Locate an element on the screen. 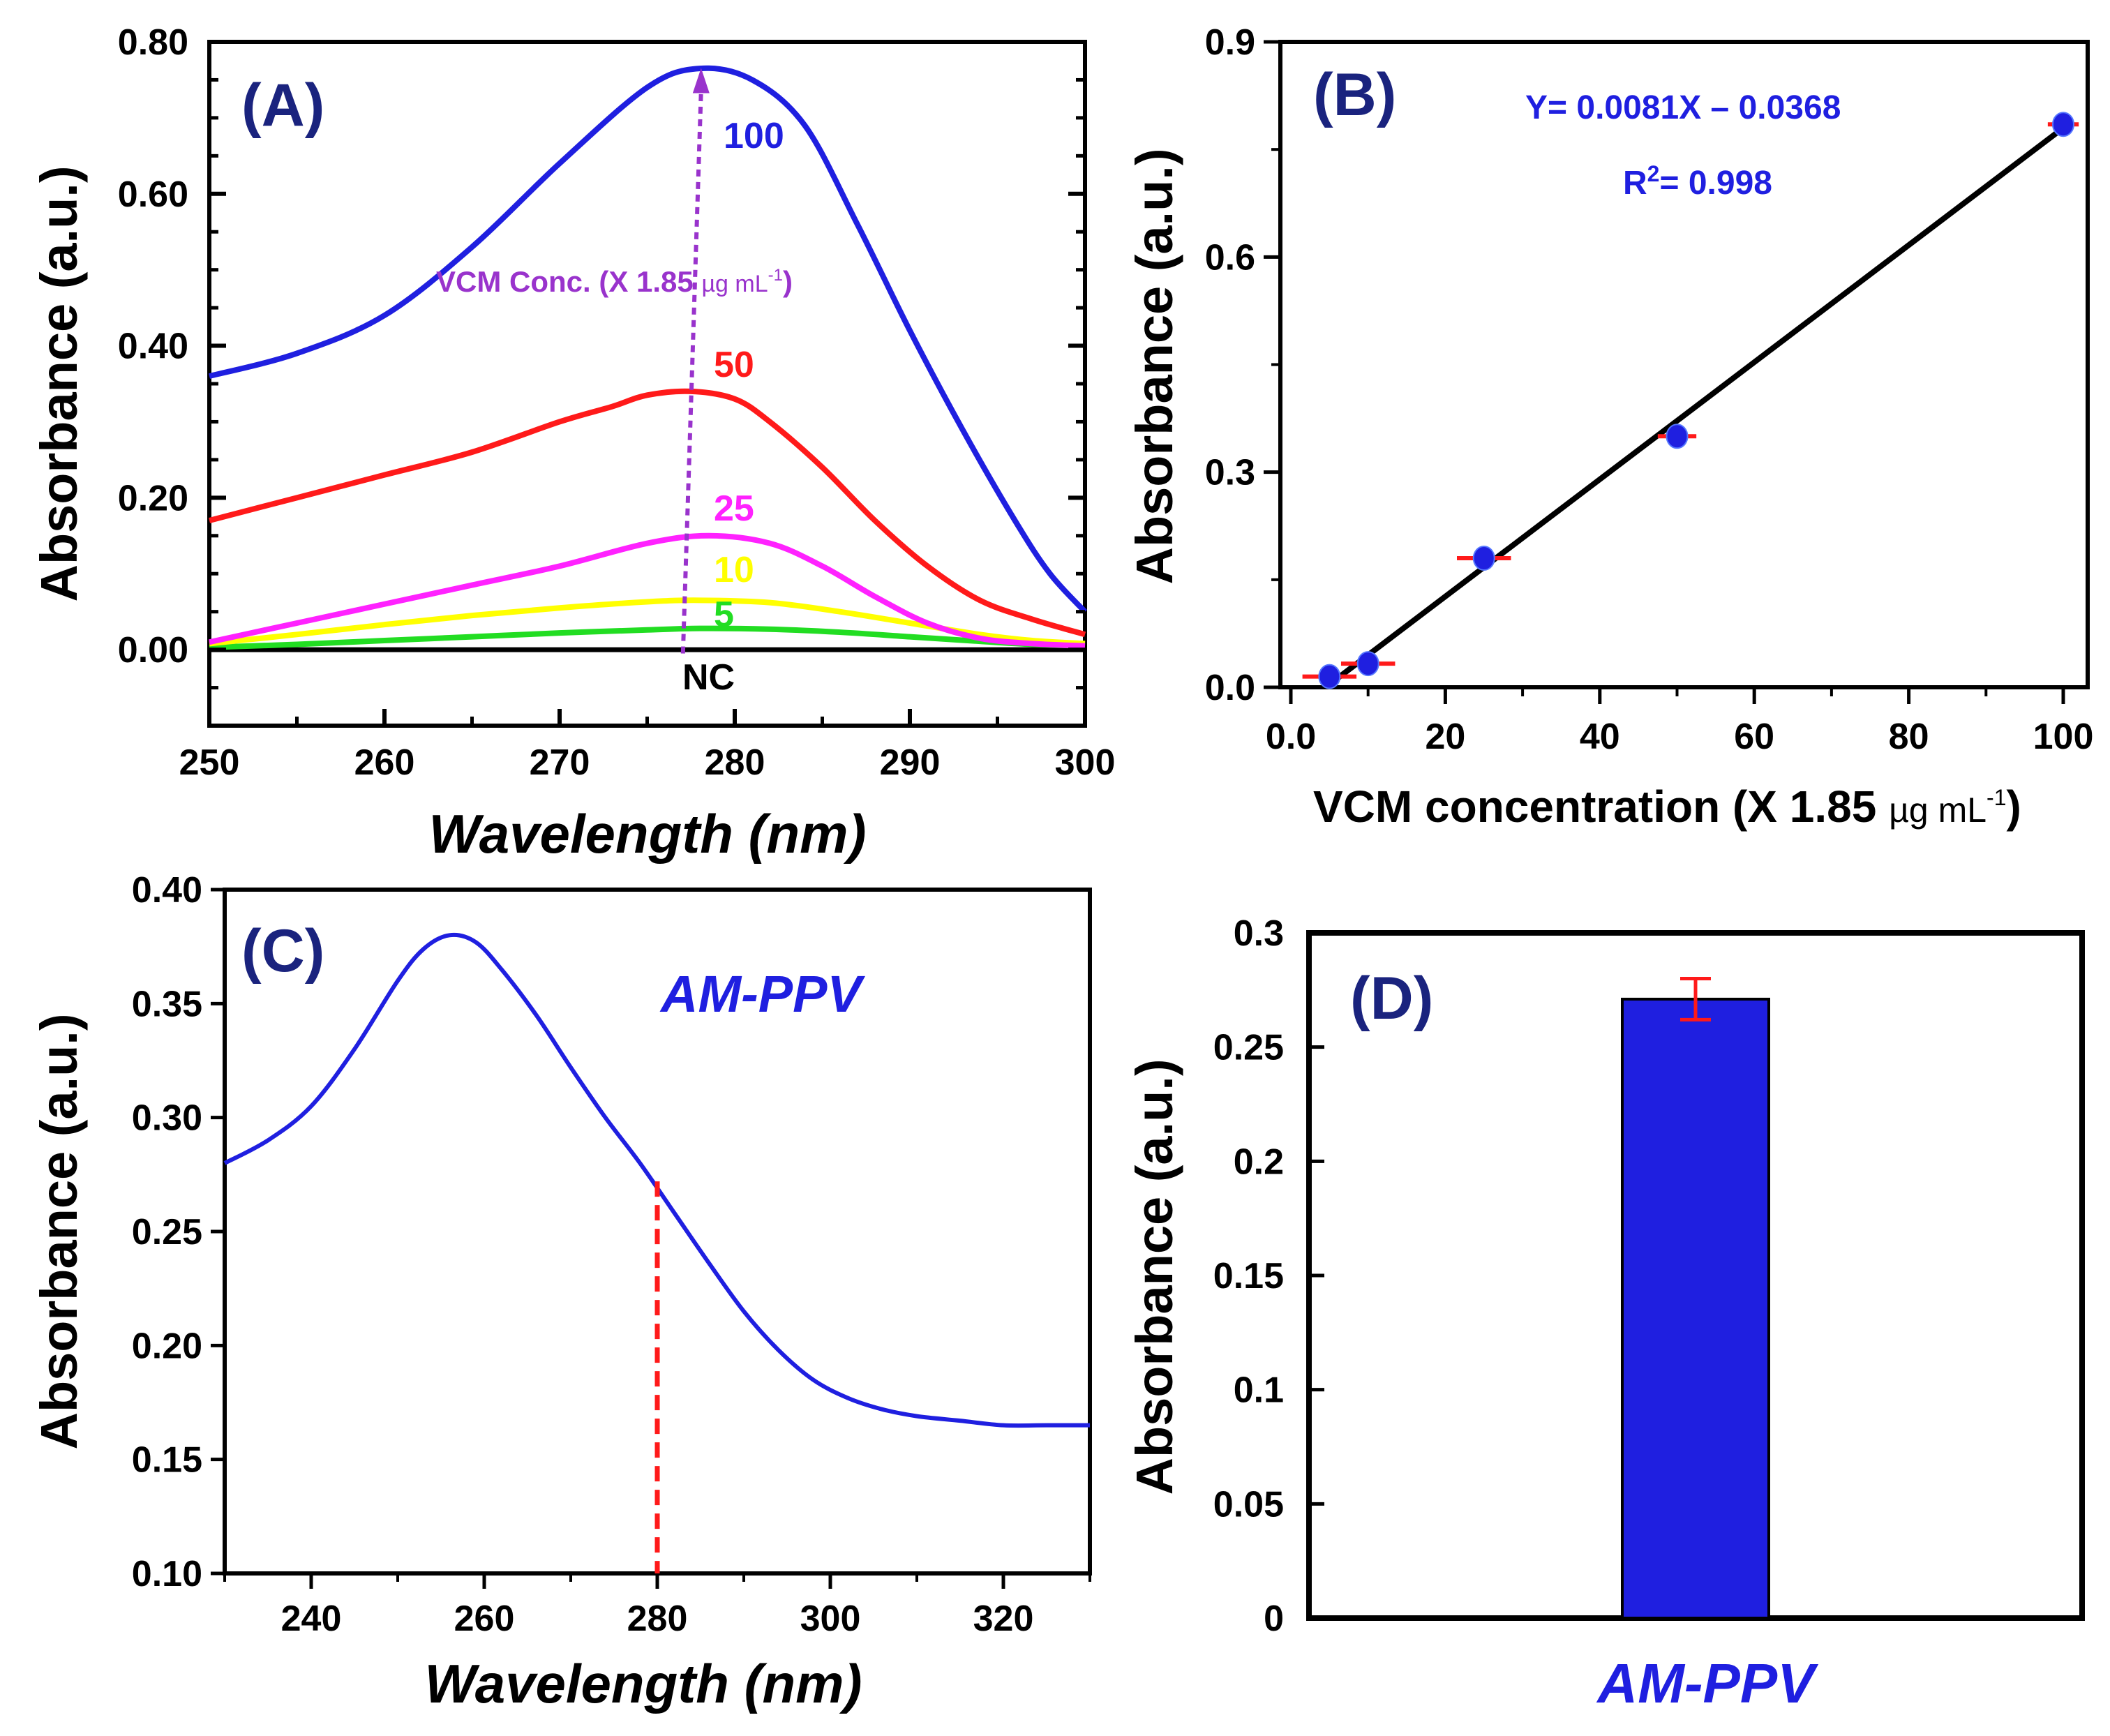 Image resolution: width=2110 pixels, height=1736 pixels. y-tick-label: 0.2 is located at coordinates (1259, 1162).